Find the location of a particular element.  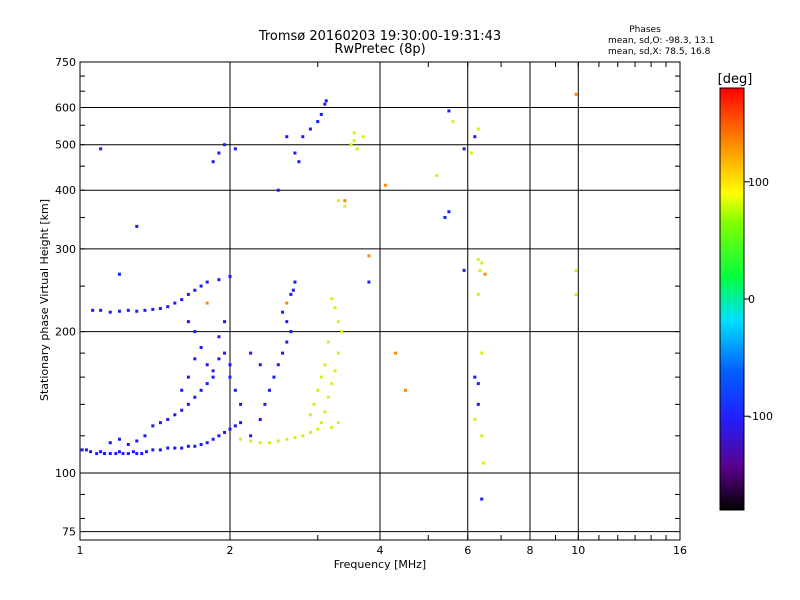

phase-stats-x: mean, sd,X: 78.5, 16.8 is located at coordinates (659, 52).